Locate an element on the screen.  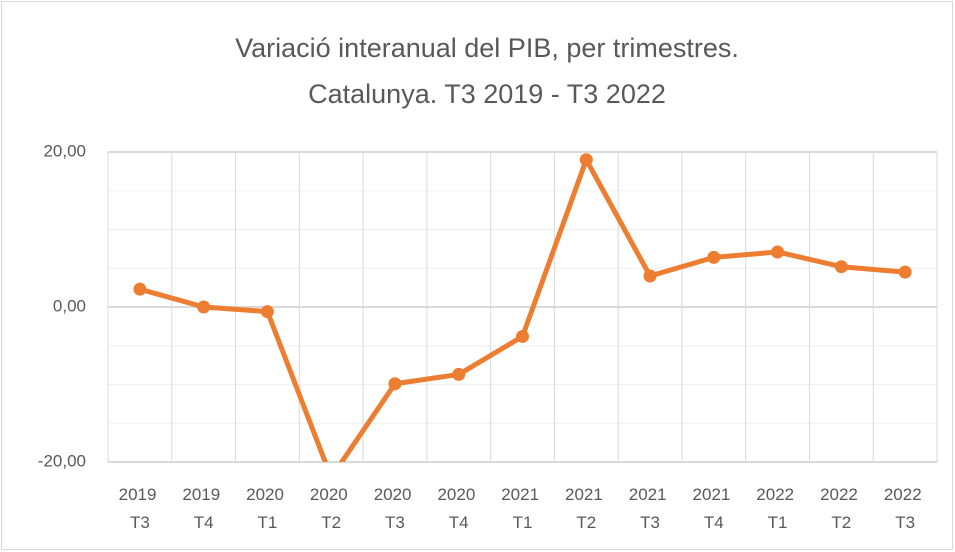
x-tick-label: 2020 T1 is located at coordinates (267, 508).